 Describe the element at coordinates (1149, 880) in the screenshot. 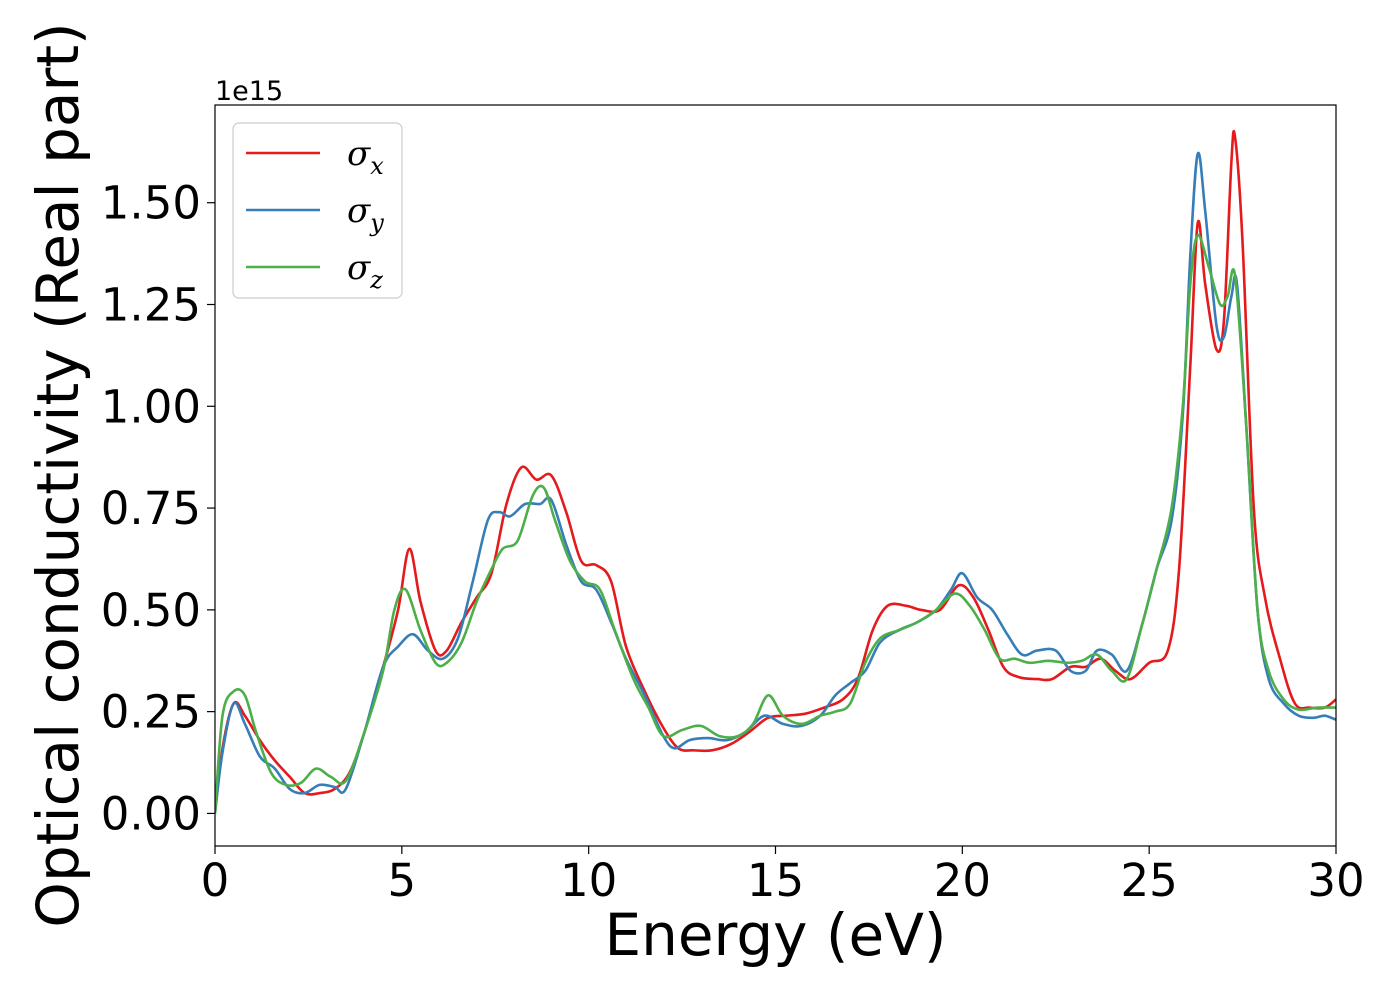

I see `x-tick-label: 25` at that location.